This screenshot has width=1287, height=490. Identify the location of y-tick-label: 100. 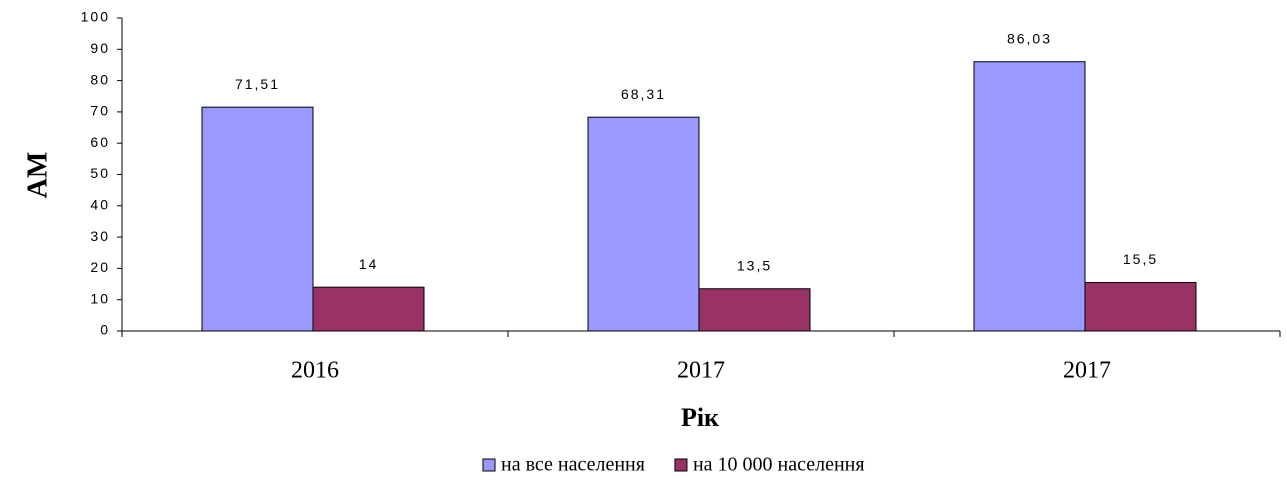
(95, 17).